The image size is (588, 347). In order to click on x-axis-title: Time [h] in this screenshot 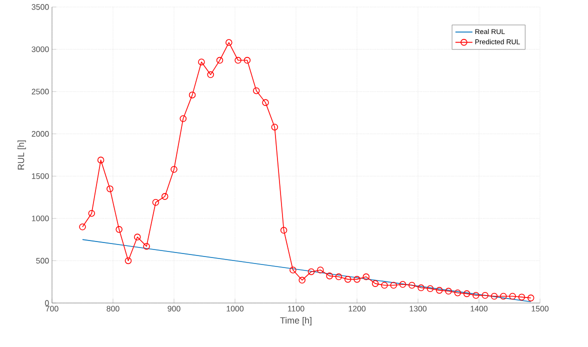, I will do `click(296, 321)`.